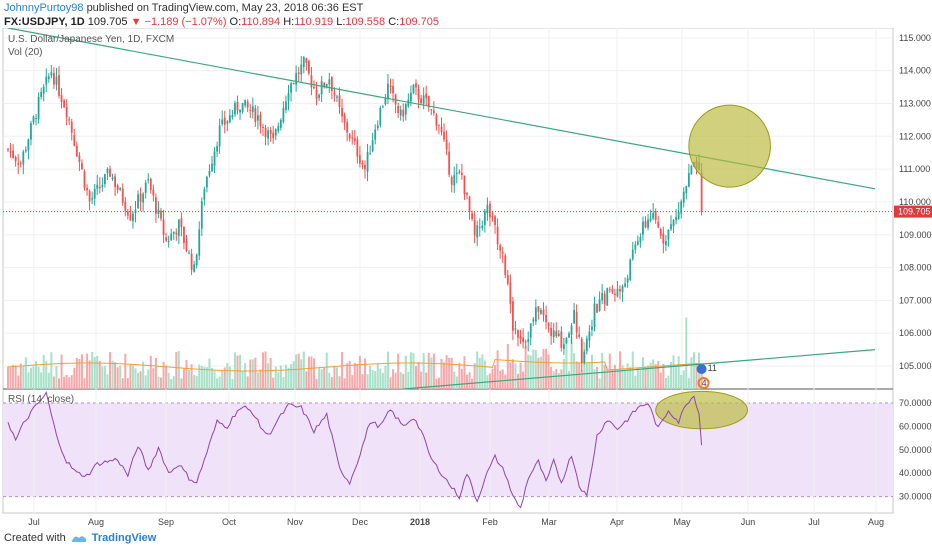 The image size is (932, 550). What do you see at coordinates (365, 22) in the screenshot?
I see `low-value: 109.558` at bounding box center [365, 22].